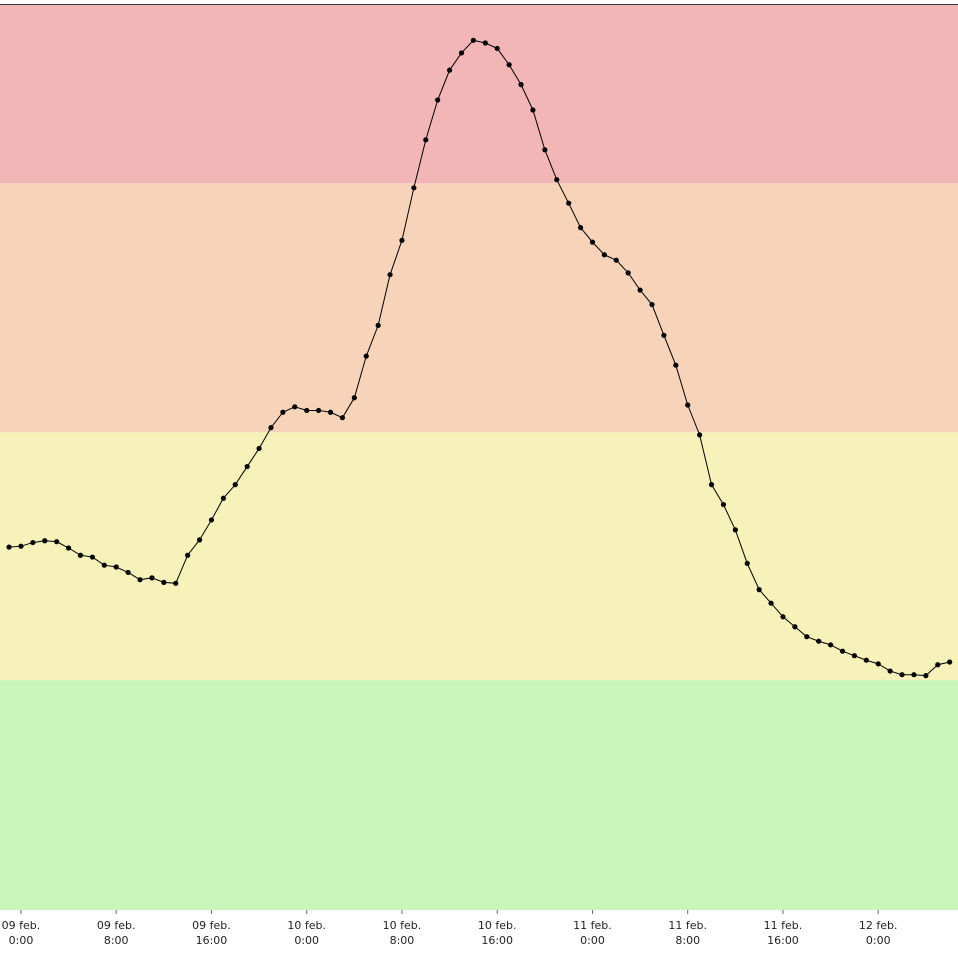 This screenshot has height=958, width=958. Describe the element at coordinates (307, 933) in the screenshot. I see `x-tick-label: 10 feb. 0:00` at that location.